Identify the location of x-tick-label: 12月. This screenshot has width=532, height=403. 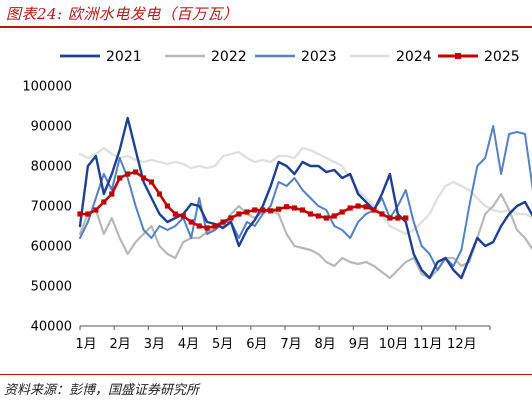
(462, 344).